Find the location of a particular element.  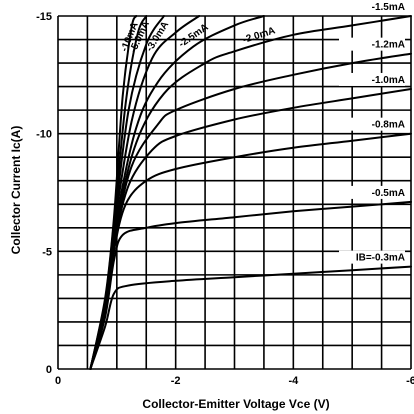

x-tick-label: 0 is located at coordinates (58, 381).